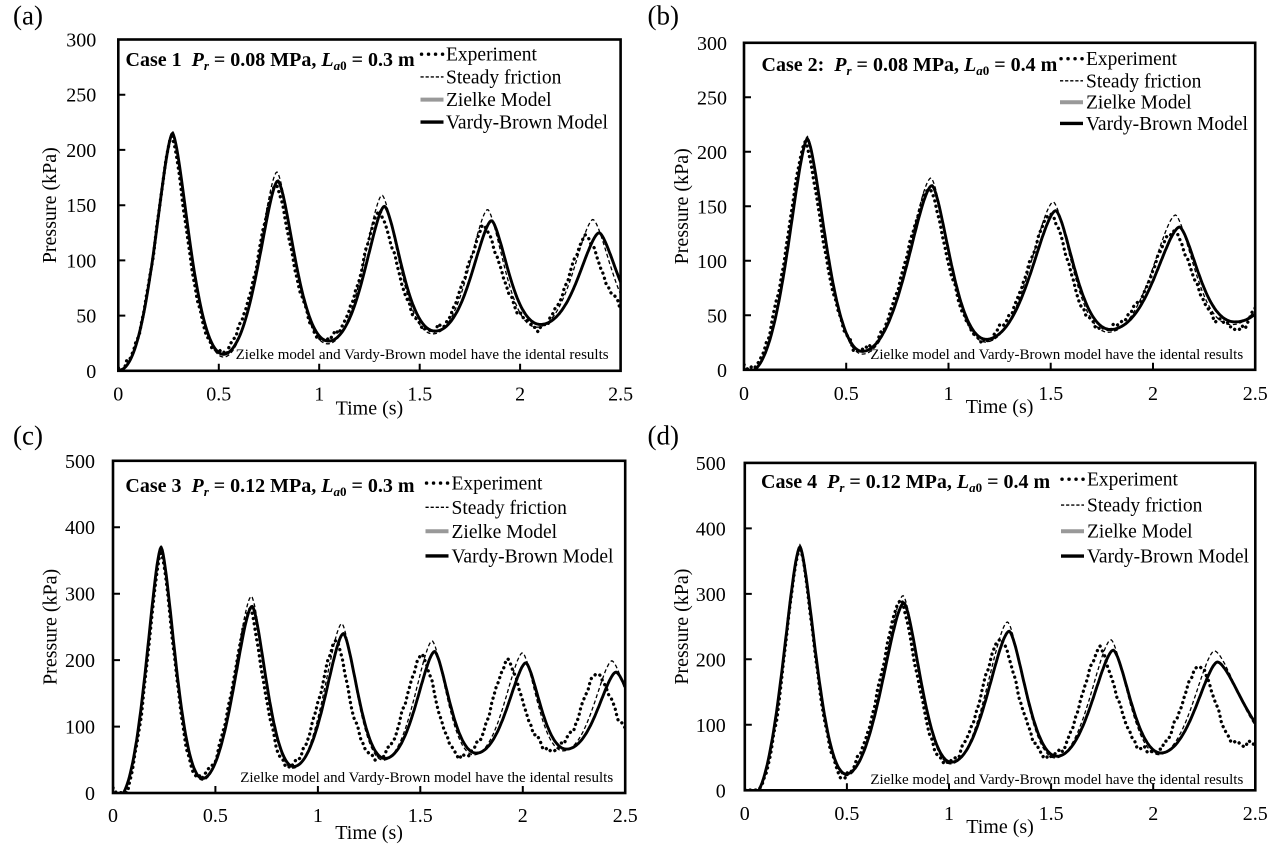 The image size is (1269, 845). What do you see at coordinates (271, 61) in the screenshot?
I see `svg-text:Case 1 Pr = 0.08 MPa, La0 = 0: Case 1 Pr = 0.08 MPa, La0 = 0.3 m` at bounding box center [271, 61].